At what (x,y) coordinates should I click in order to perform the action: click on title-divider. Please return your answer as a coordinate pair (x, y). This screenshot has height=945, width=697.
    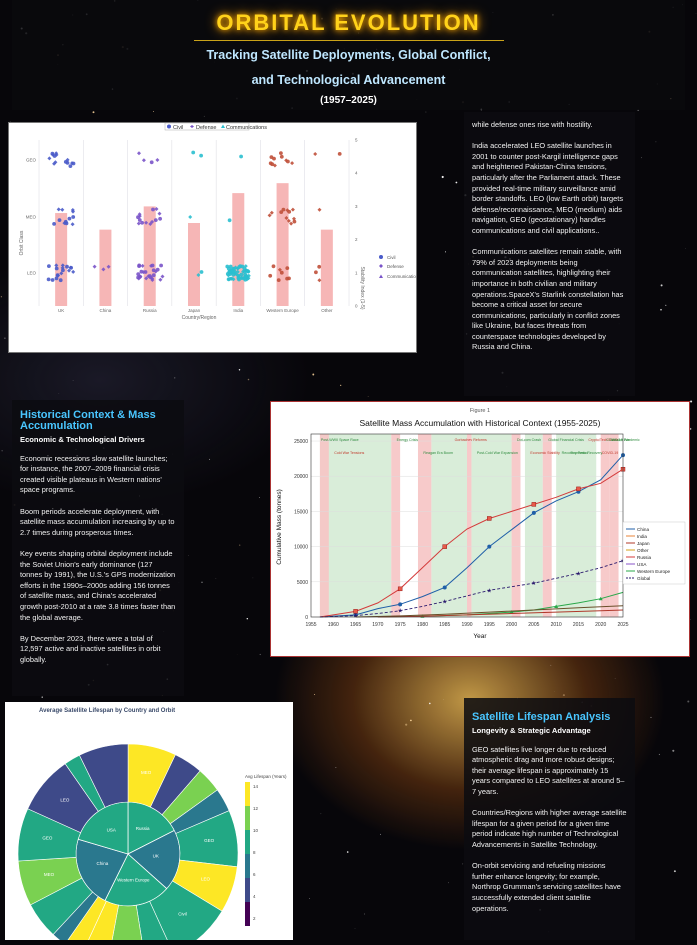
    Looking at the image, I should click on (349, 40).